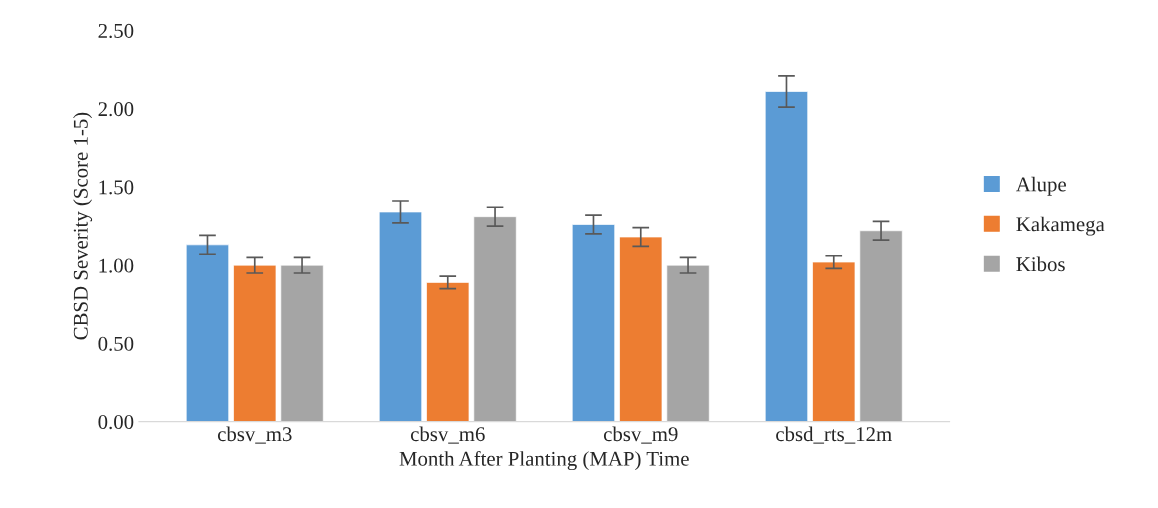 This screenshot has width=1158, height=508. I want to click on y-tick-label: 0.50, so click(116, 343).